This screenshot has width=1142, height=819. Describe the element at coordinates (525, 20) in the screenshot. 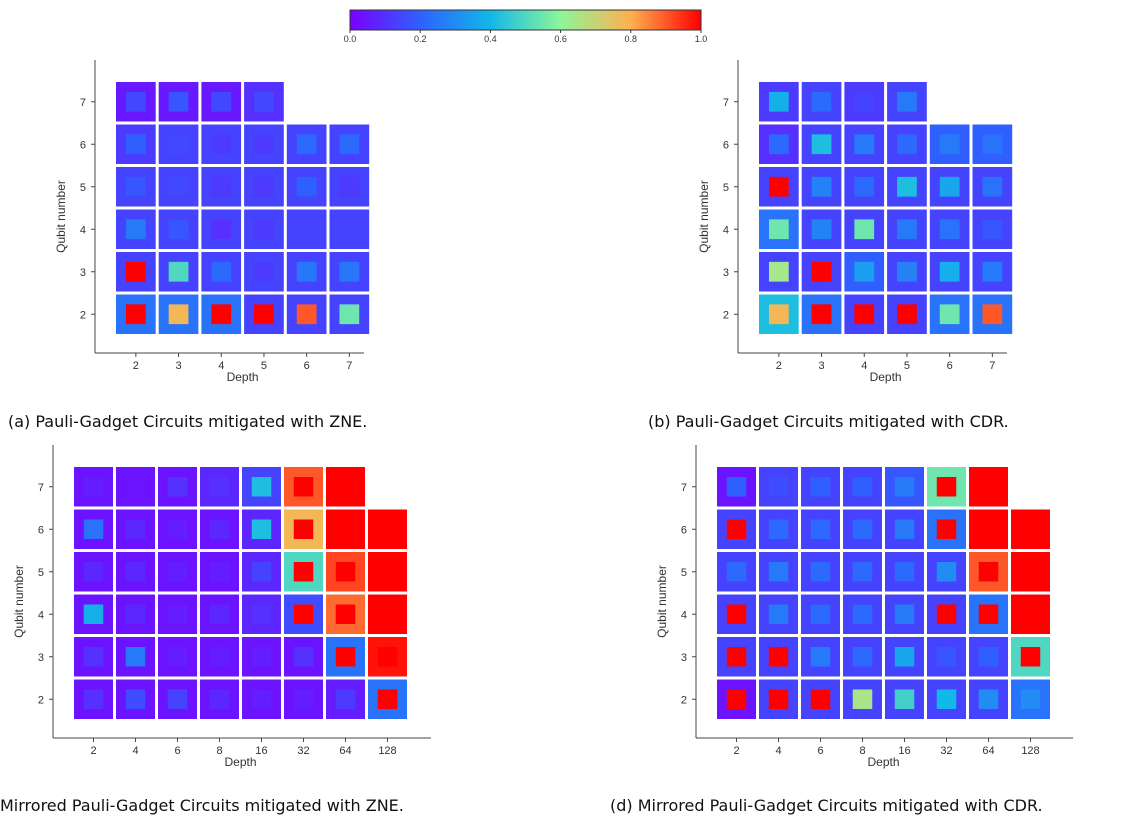

I see `colorbar-gradient` at that location.